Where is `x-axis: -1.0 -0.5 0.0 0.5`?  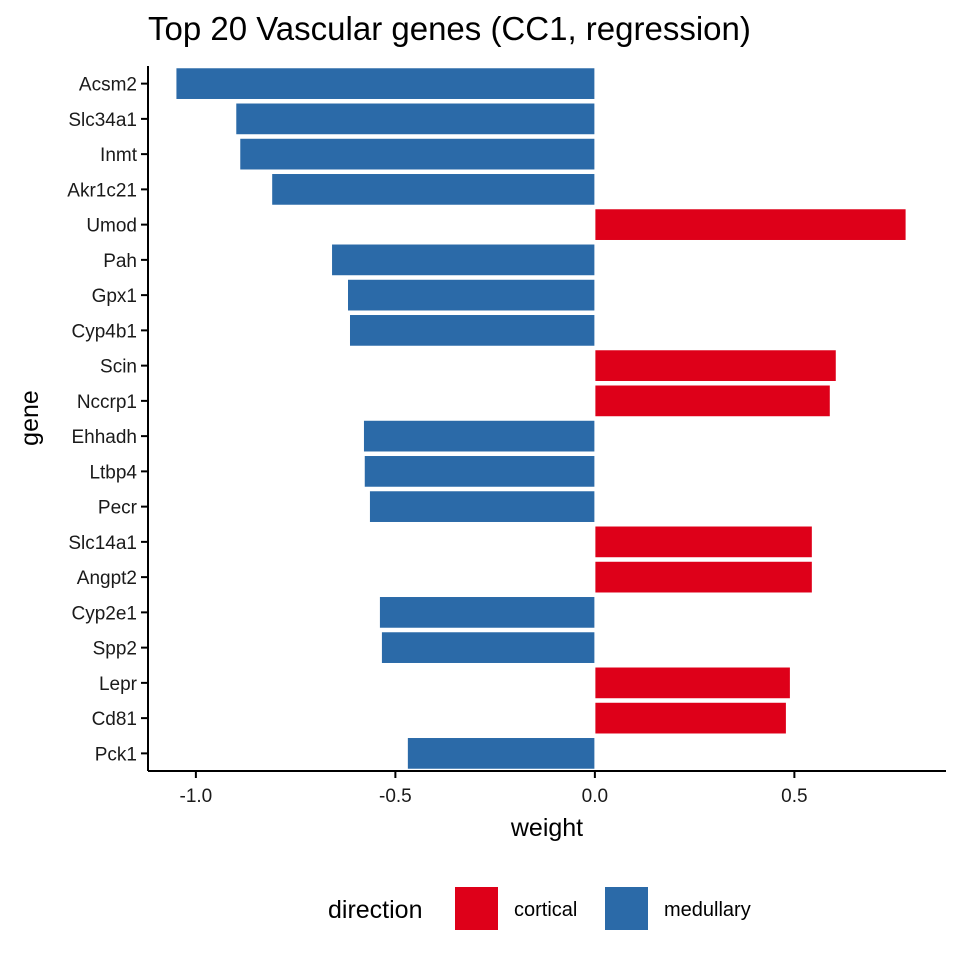
x-axis: -1.0 -0.5 0.0 0.5 is located at coordinates (547, 788).